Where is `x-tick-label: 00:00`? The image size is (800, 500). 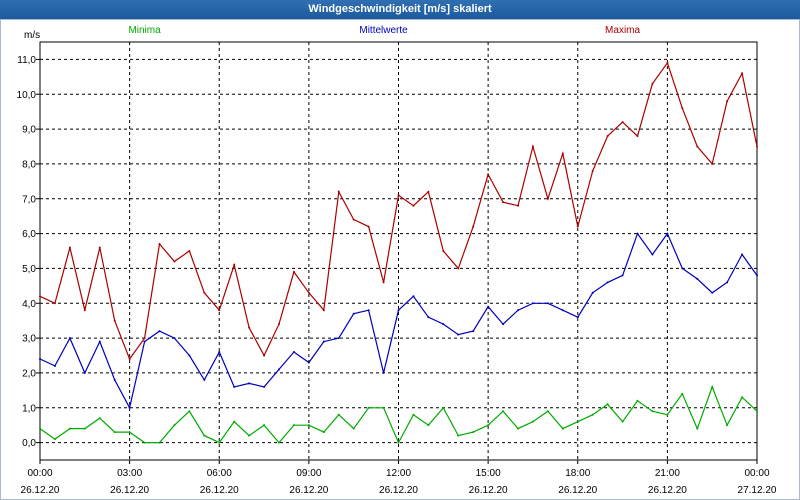
x-tick-label: 00:00 is located at coordinates (756, 473).